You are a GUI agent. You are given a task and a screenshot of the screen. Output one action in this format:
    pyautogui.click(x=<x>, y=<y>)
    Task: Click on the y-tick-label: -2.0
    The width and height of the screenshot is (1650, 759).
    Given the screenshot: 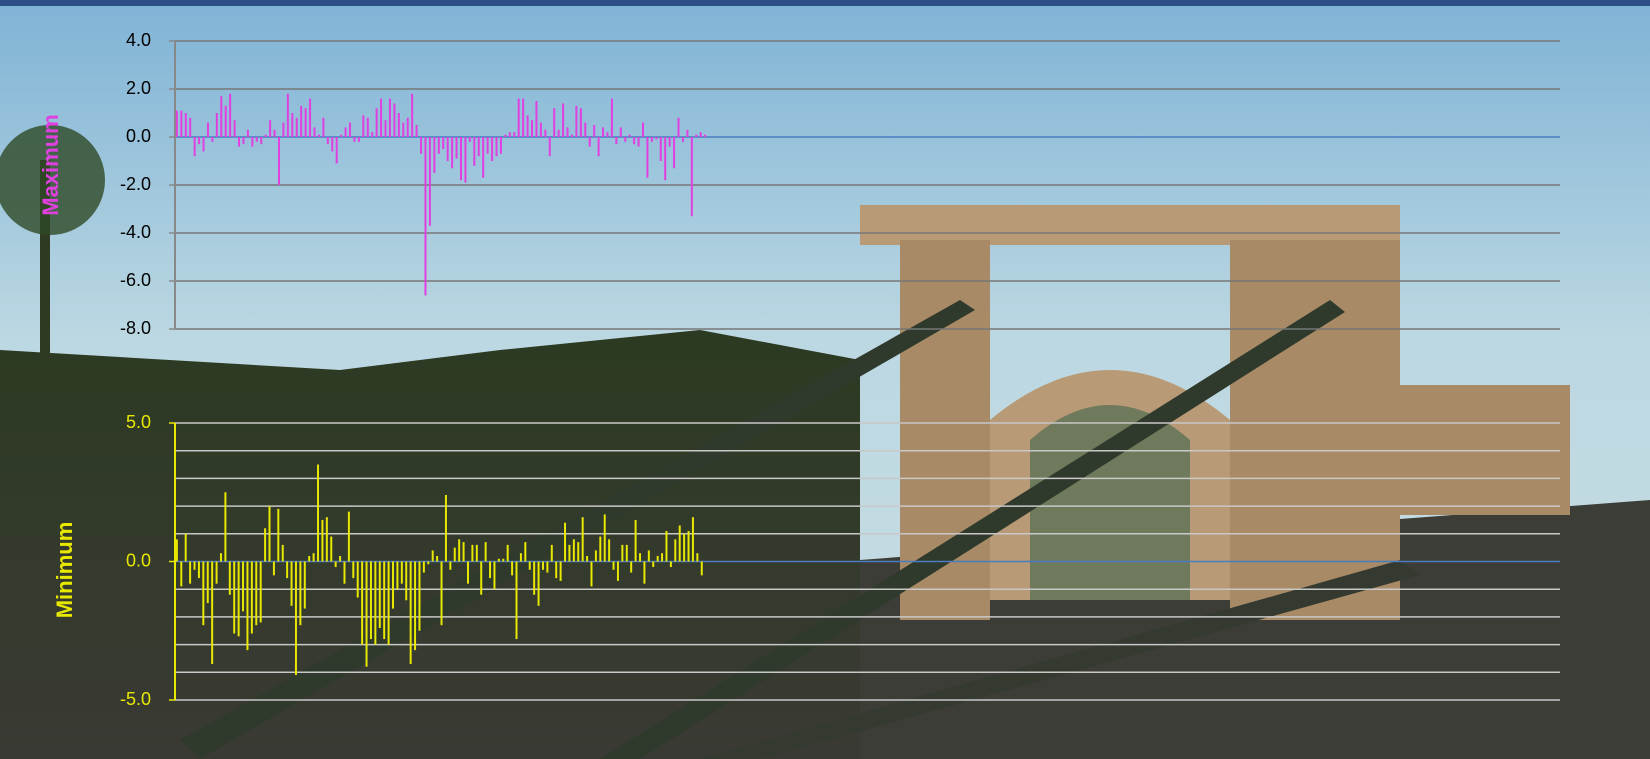 What is the action you would take?
    pyautogui.click(x=135, y=184)
    